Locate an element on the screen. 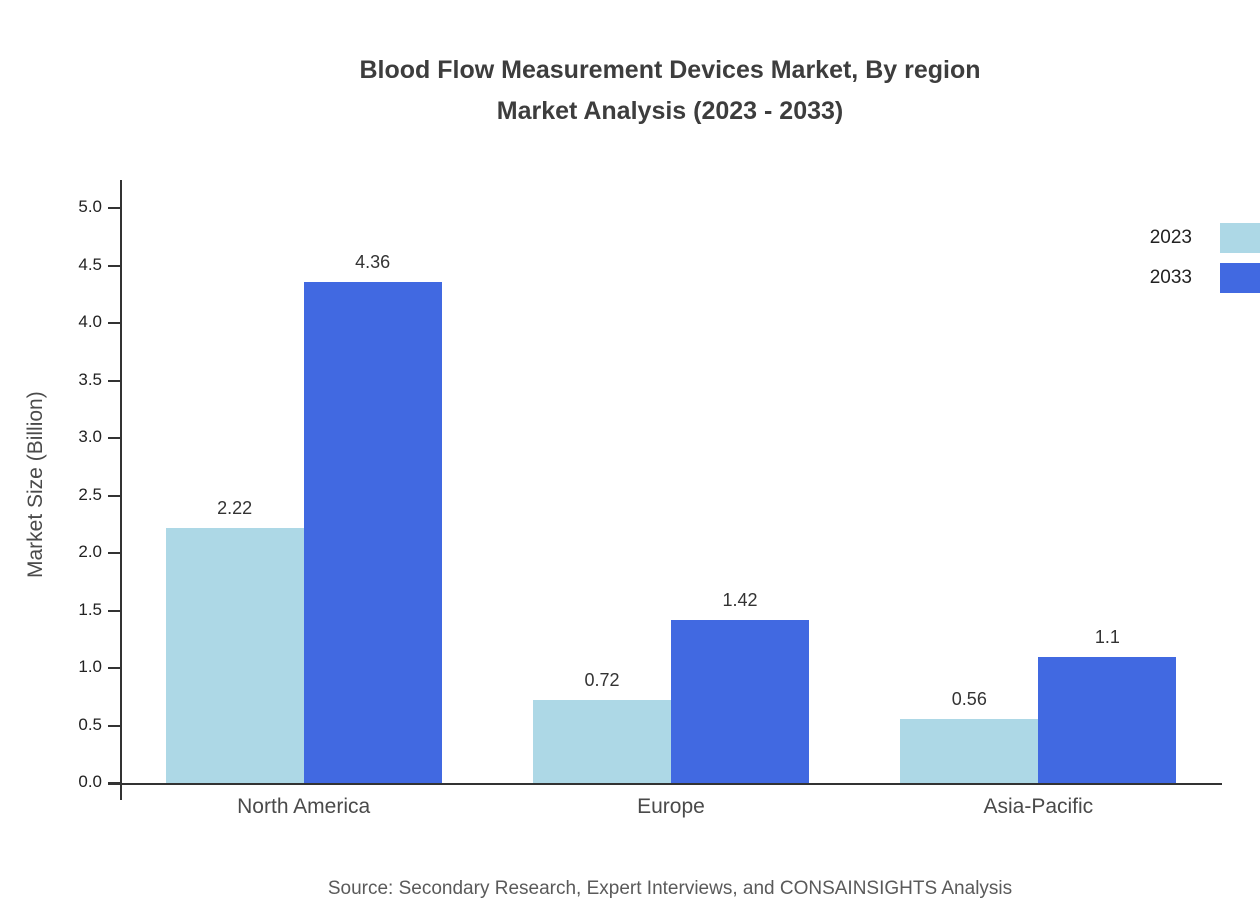 The width and height of the screenshot is (1260, 920). y-tick-label: 4.0 is located at coordinates (90, 321).